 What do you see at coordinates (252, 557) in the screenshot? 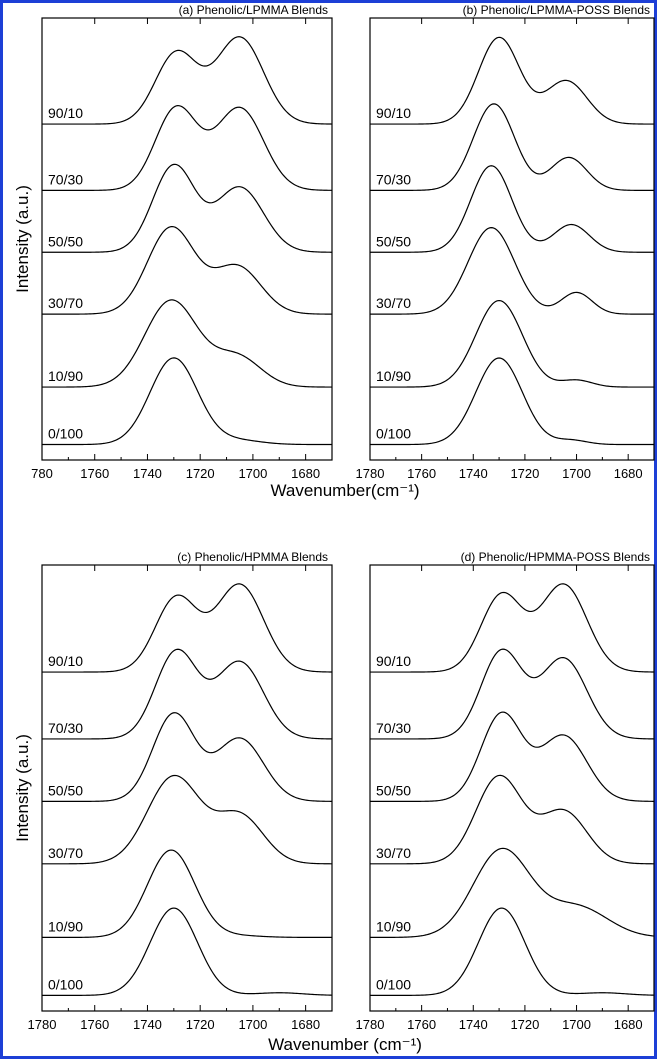
I see `panel-title: (c) Phenolic/HPMMA Blends` at bounding box center [252, 557].